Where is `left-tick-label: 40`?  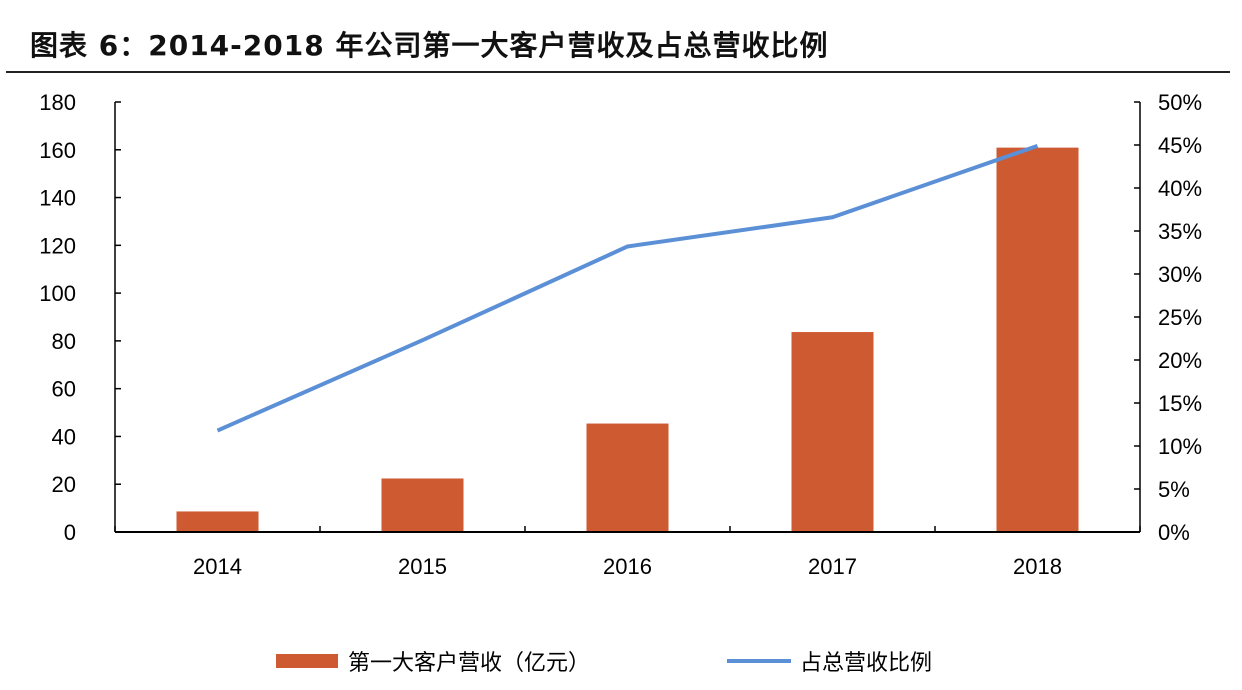 left-tick-label: 40 is located at coordinates (64, 436).